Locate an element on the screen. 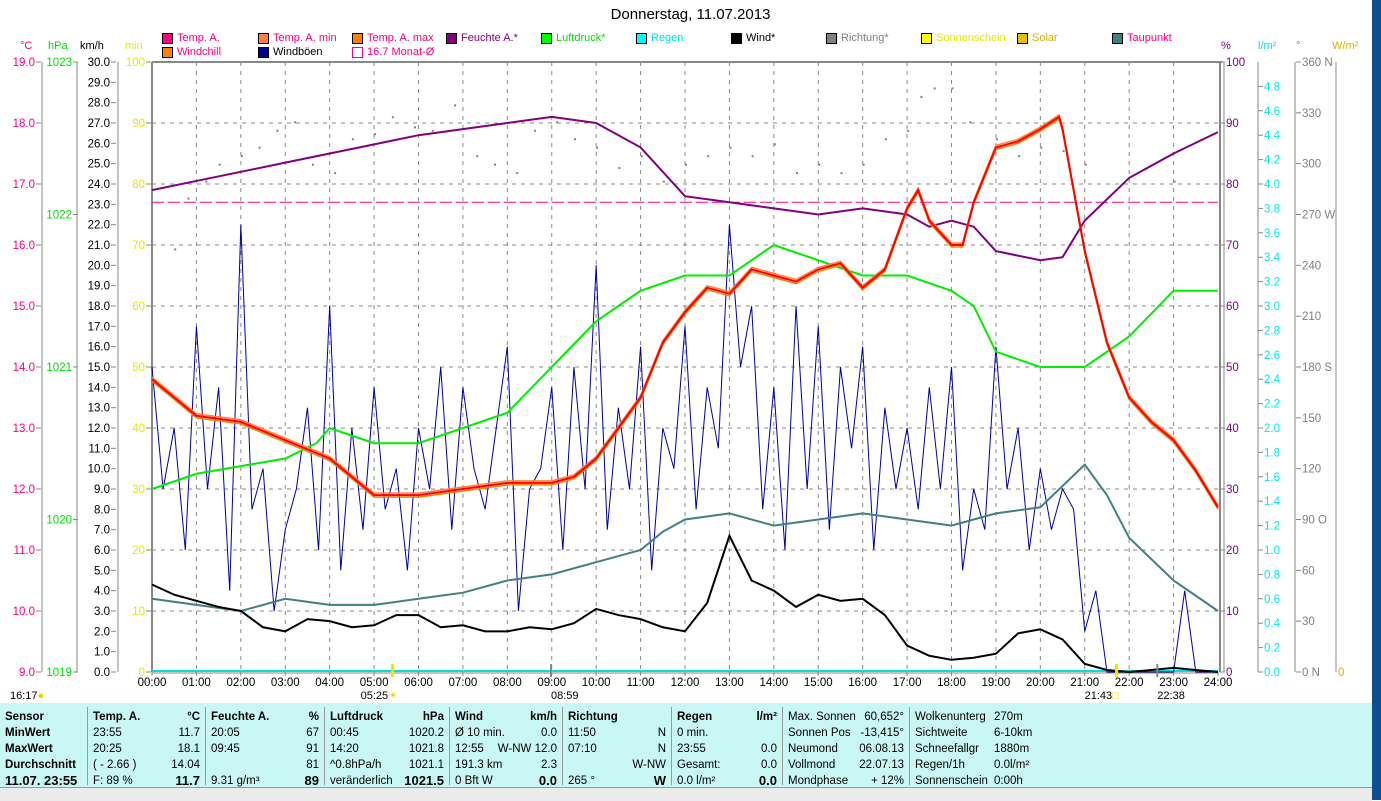 Image resolution: width=1381 pixels, height=801 pixels. x-tick-label: 09:00 is located at coordinates (551, 683).